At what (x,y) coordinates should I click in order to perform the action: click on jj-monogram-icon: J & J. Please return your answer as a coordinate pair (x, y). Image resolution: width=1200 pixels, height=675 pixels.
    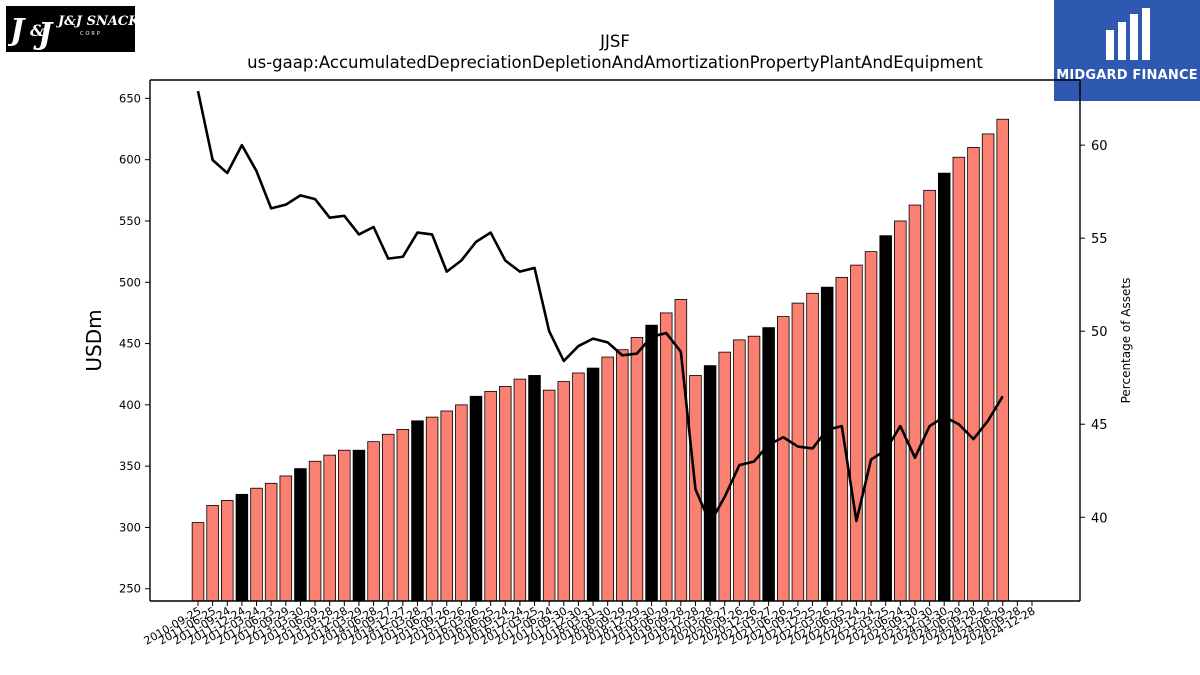
    Looking at the image, I should click on (31, 32).